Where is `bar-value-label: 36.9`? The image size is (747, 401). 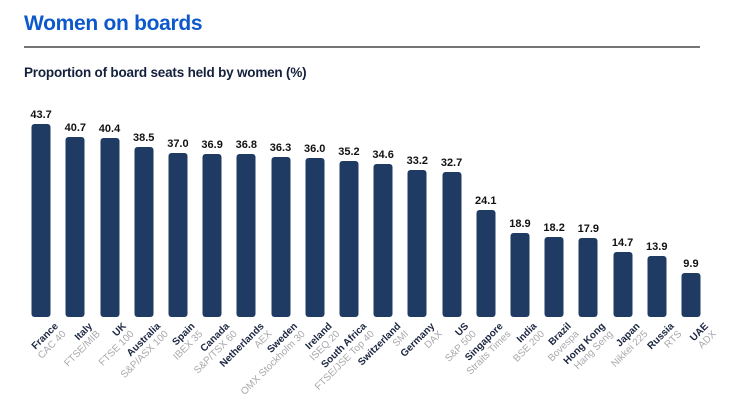 bar-value-label: 36.9 is located at coordinates (212, 145).